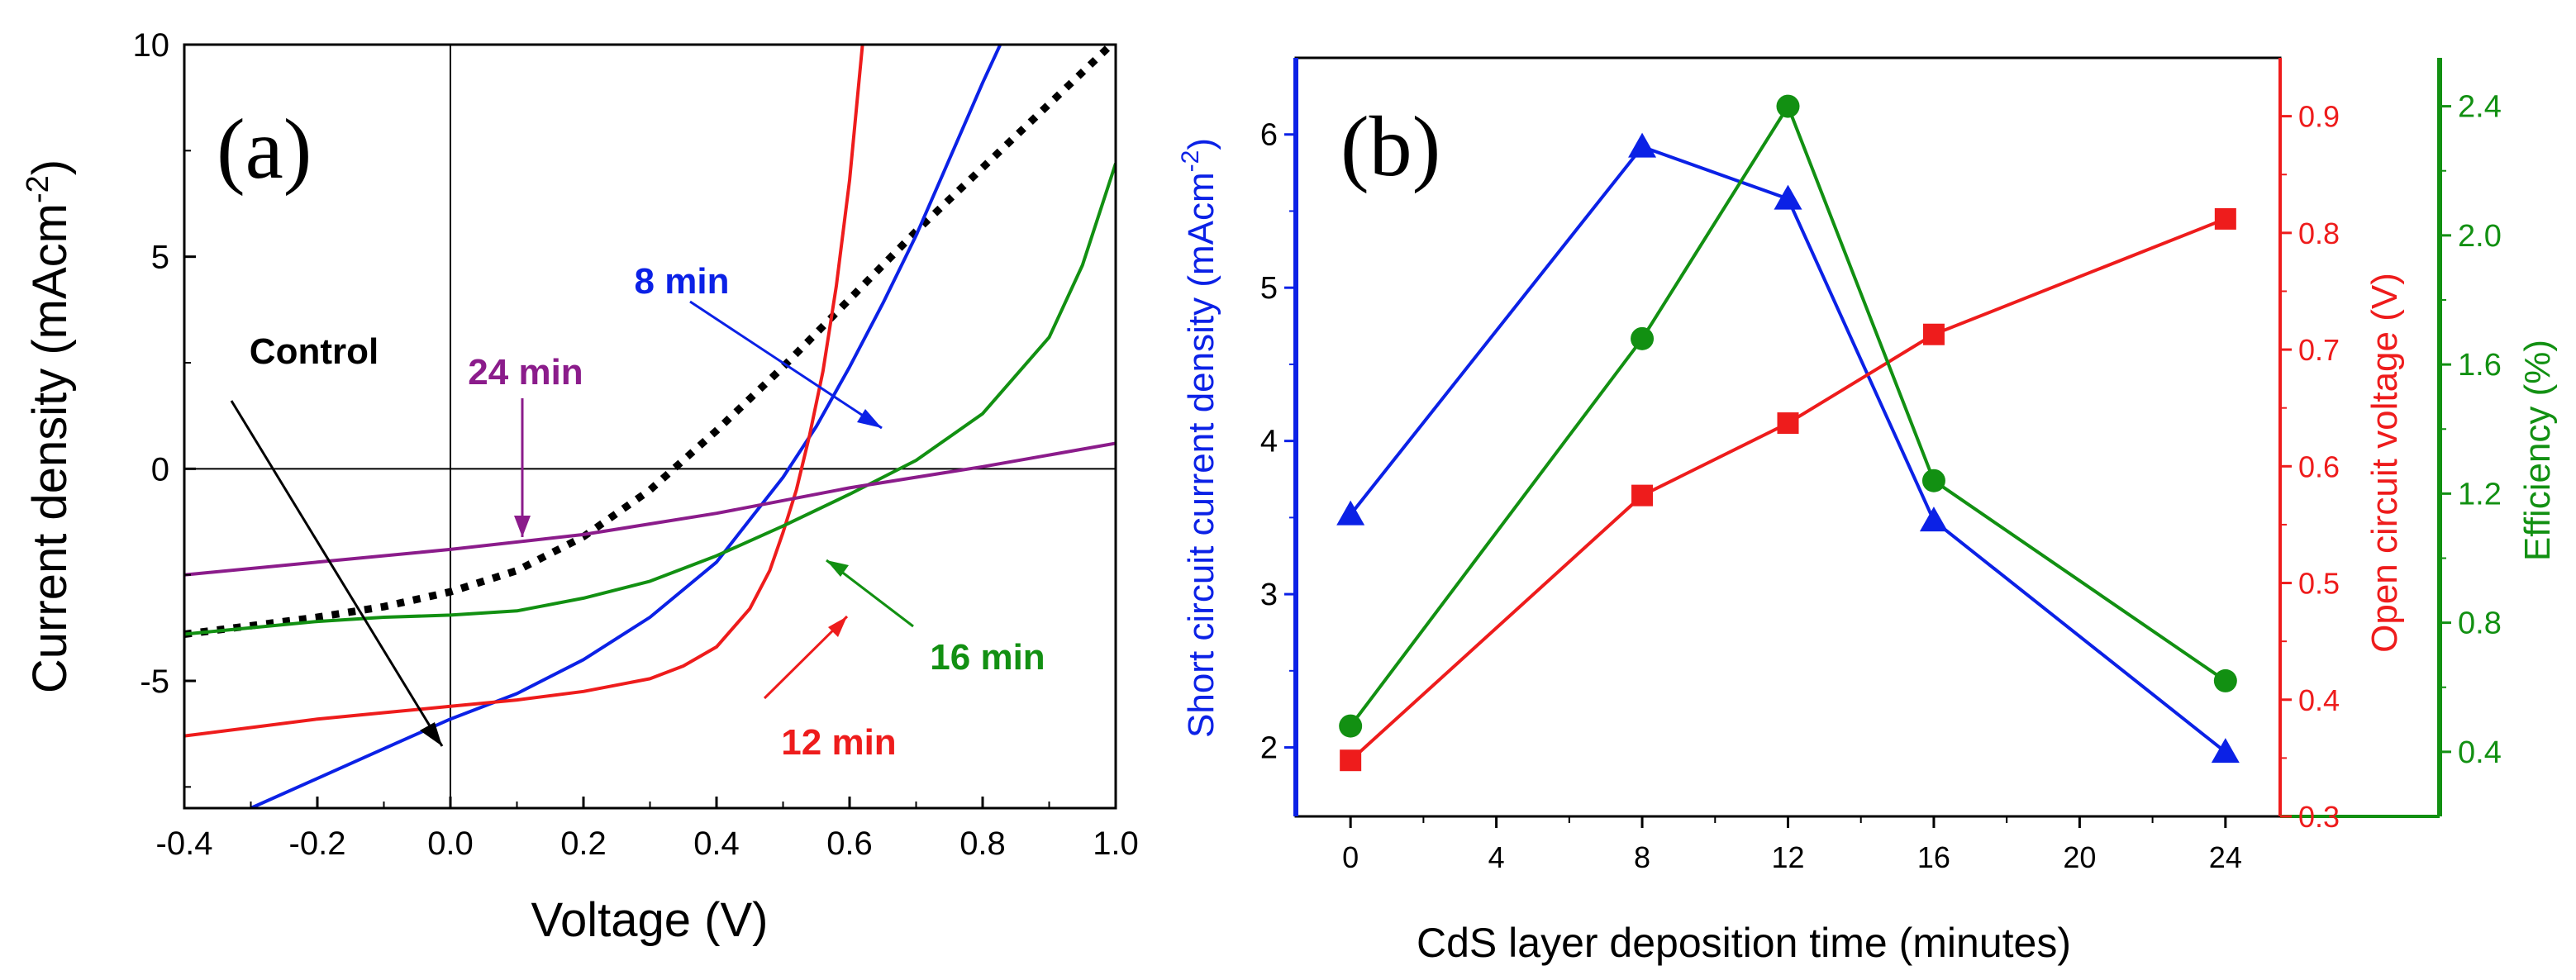 The image size is (2576, 980). What do you see at coordinates (983, 844) in the screenshot?
I see `panel-a-x-tick-label: 0.8` at bounding box center [983, 844].